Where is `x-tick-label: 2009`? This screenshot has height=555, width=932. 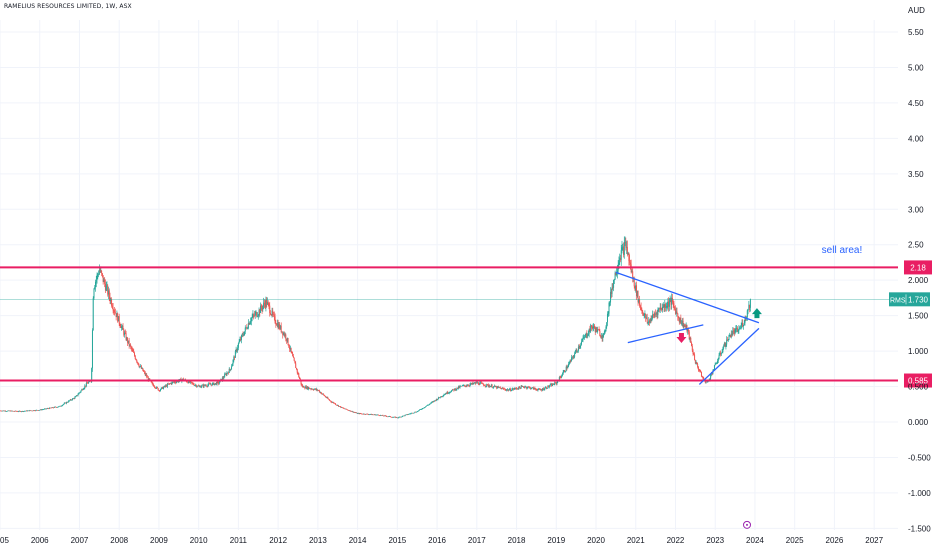 x-tick-label: 2009 is located at coordinates (159, 540).